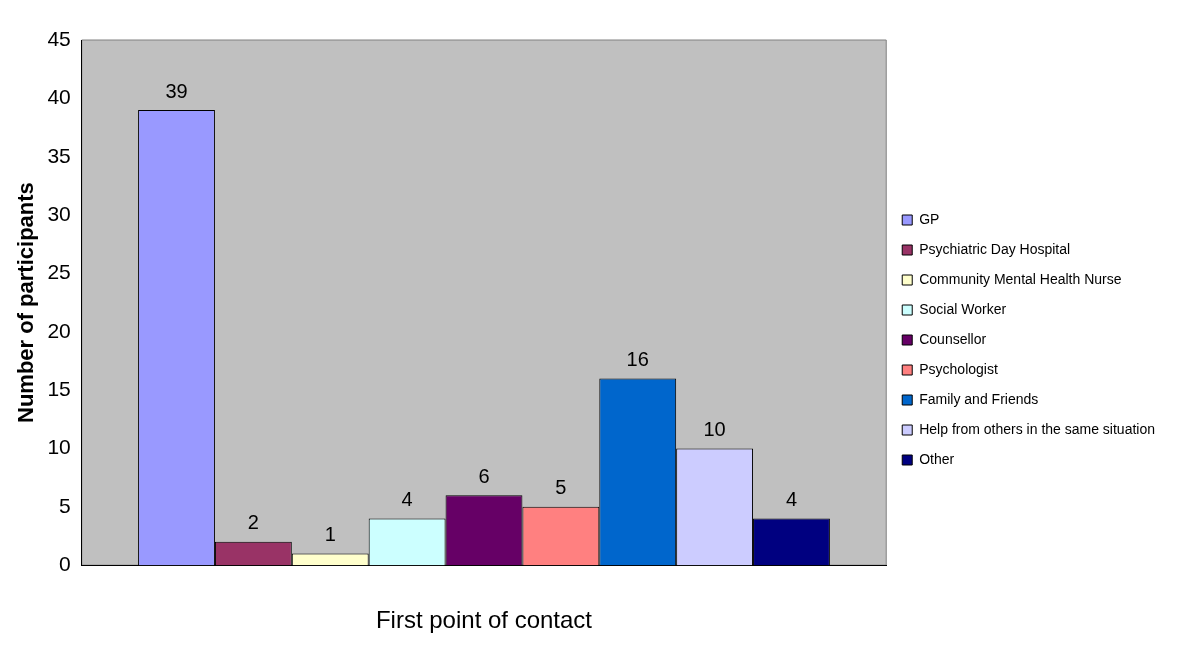  I want to click on x-axis-title: First point of contact, so click(484, 620).